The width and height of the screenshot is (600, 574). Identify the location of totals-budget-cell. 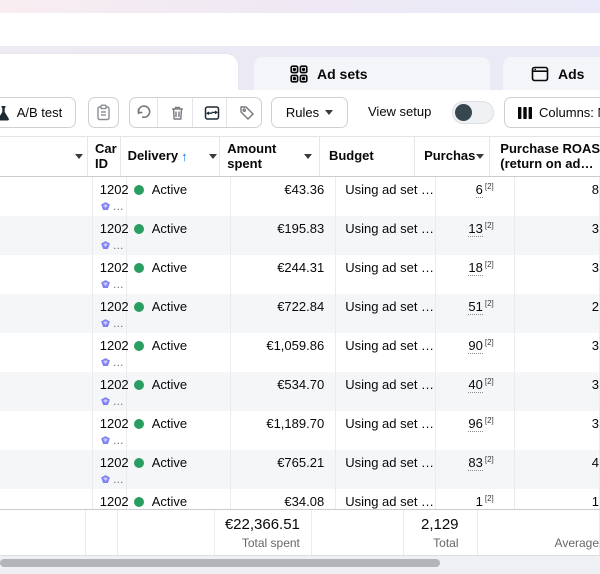
(358, 532).